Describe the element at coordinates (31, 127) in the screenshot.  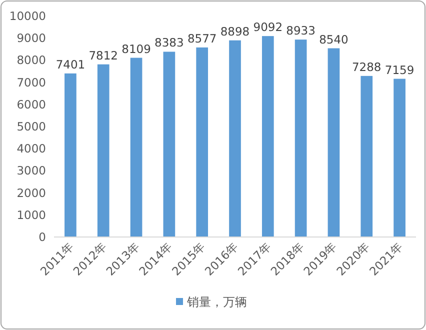
I see `y-tick-label: 5000` at that location.